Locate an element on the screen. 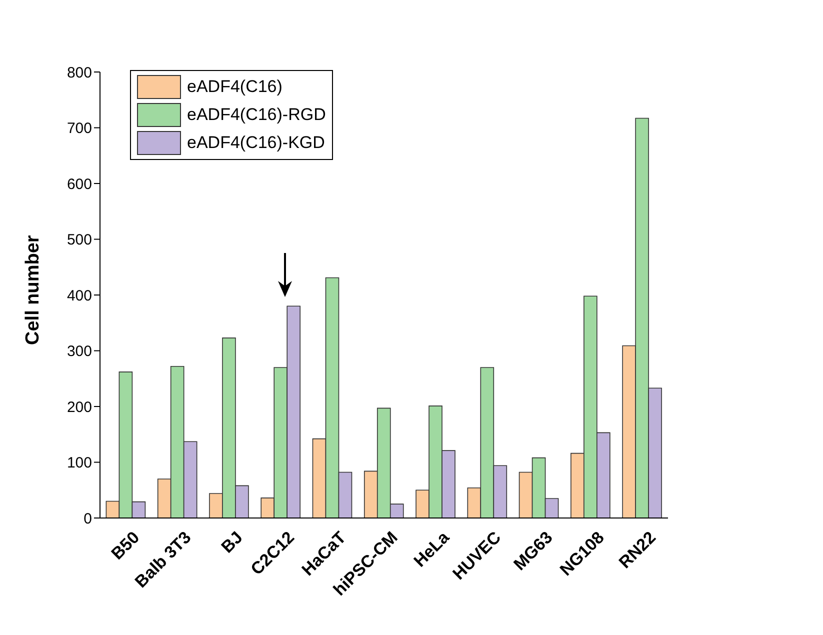 The height and width of the screenshot is (635, 823). y-axis-title: Cell number is located at coordinates (33, 289).